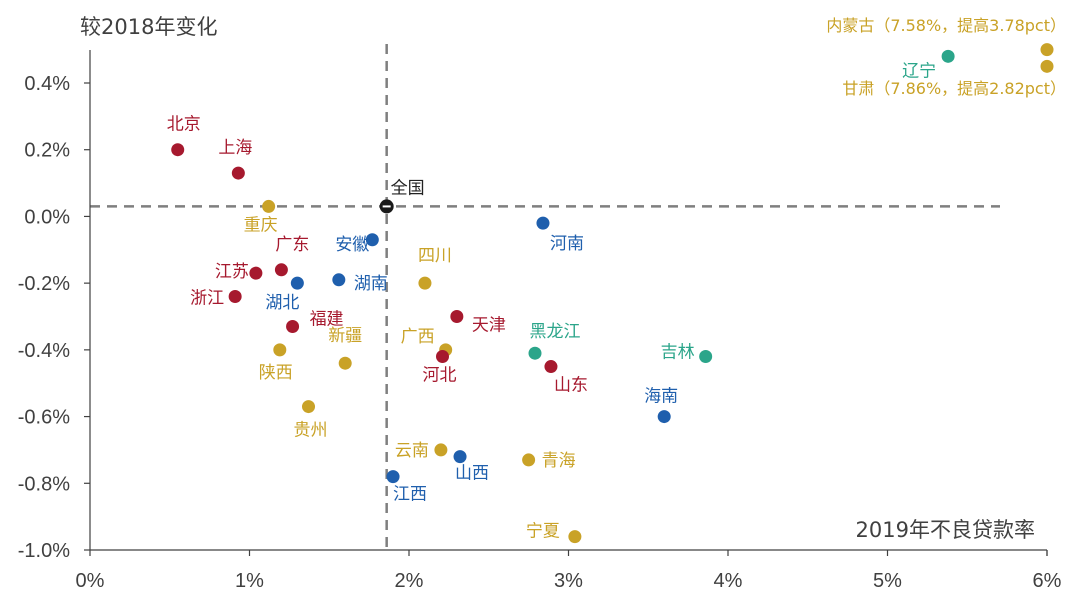 The image size is (1080, 605). Describe the element at coordinates (489, 326) in the screenshot. I see `point-label: 天津` at that location.